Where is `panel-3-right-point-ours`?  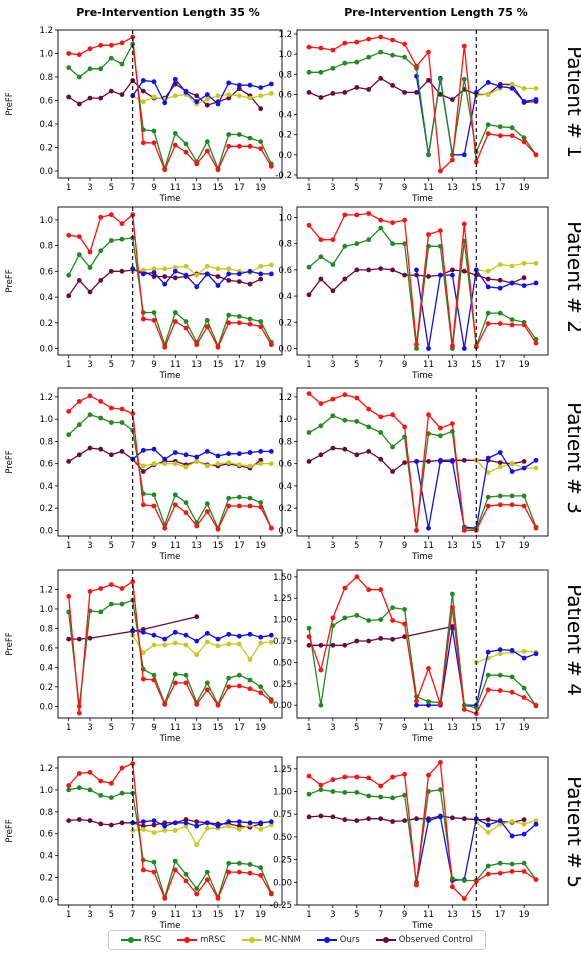
panel-3-right-point-ours is located at coordinates (428, 528).